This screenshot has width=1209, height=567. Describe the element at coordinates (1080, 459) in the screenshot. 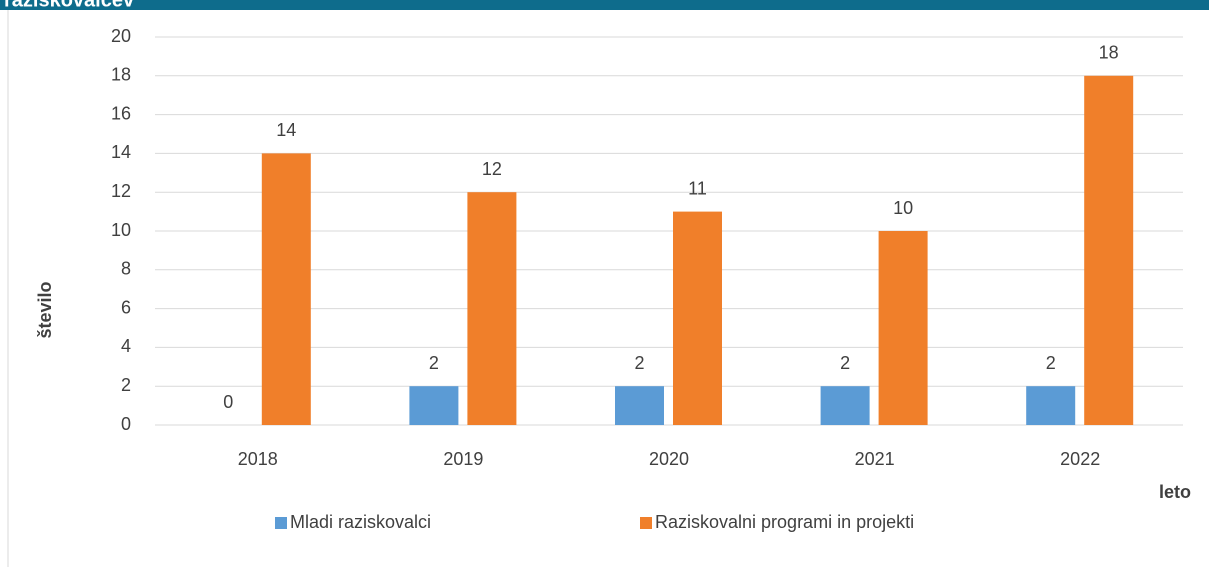

I see `x-tick-label: 2022` at that location.